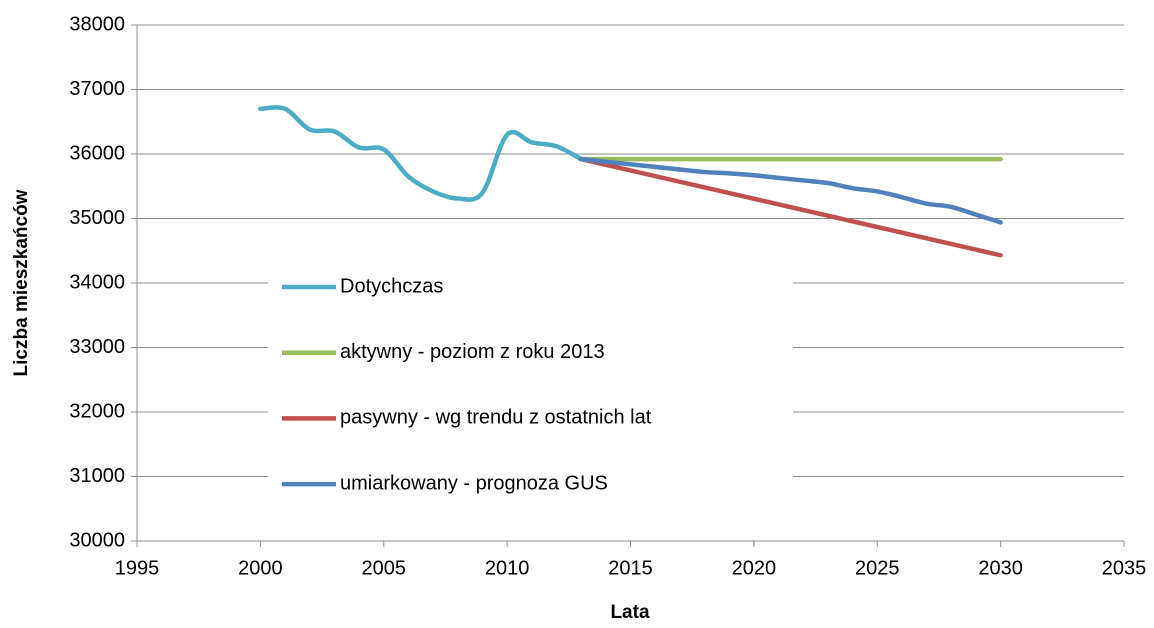 The width and height of the screenshot is (1154, 628). What do you see at coordinates (507, 568) in the screenshot?
I see `x-tick-label: 2010` at bounding box center [507, 568].